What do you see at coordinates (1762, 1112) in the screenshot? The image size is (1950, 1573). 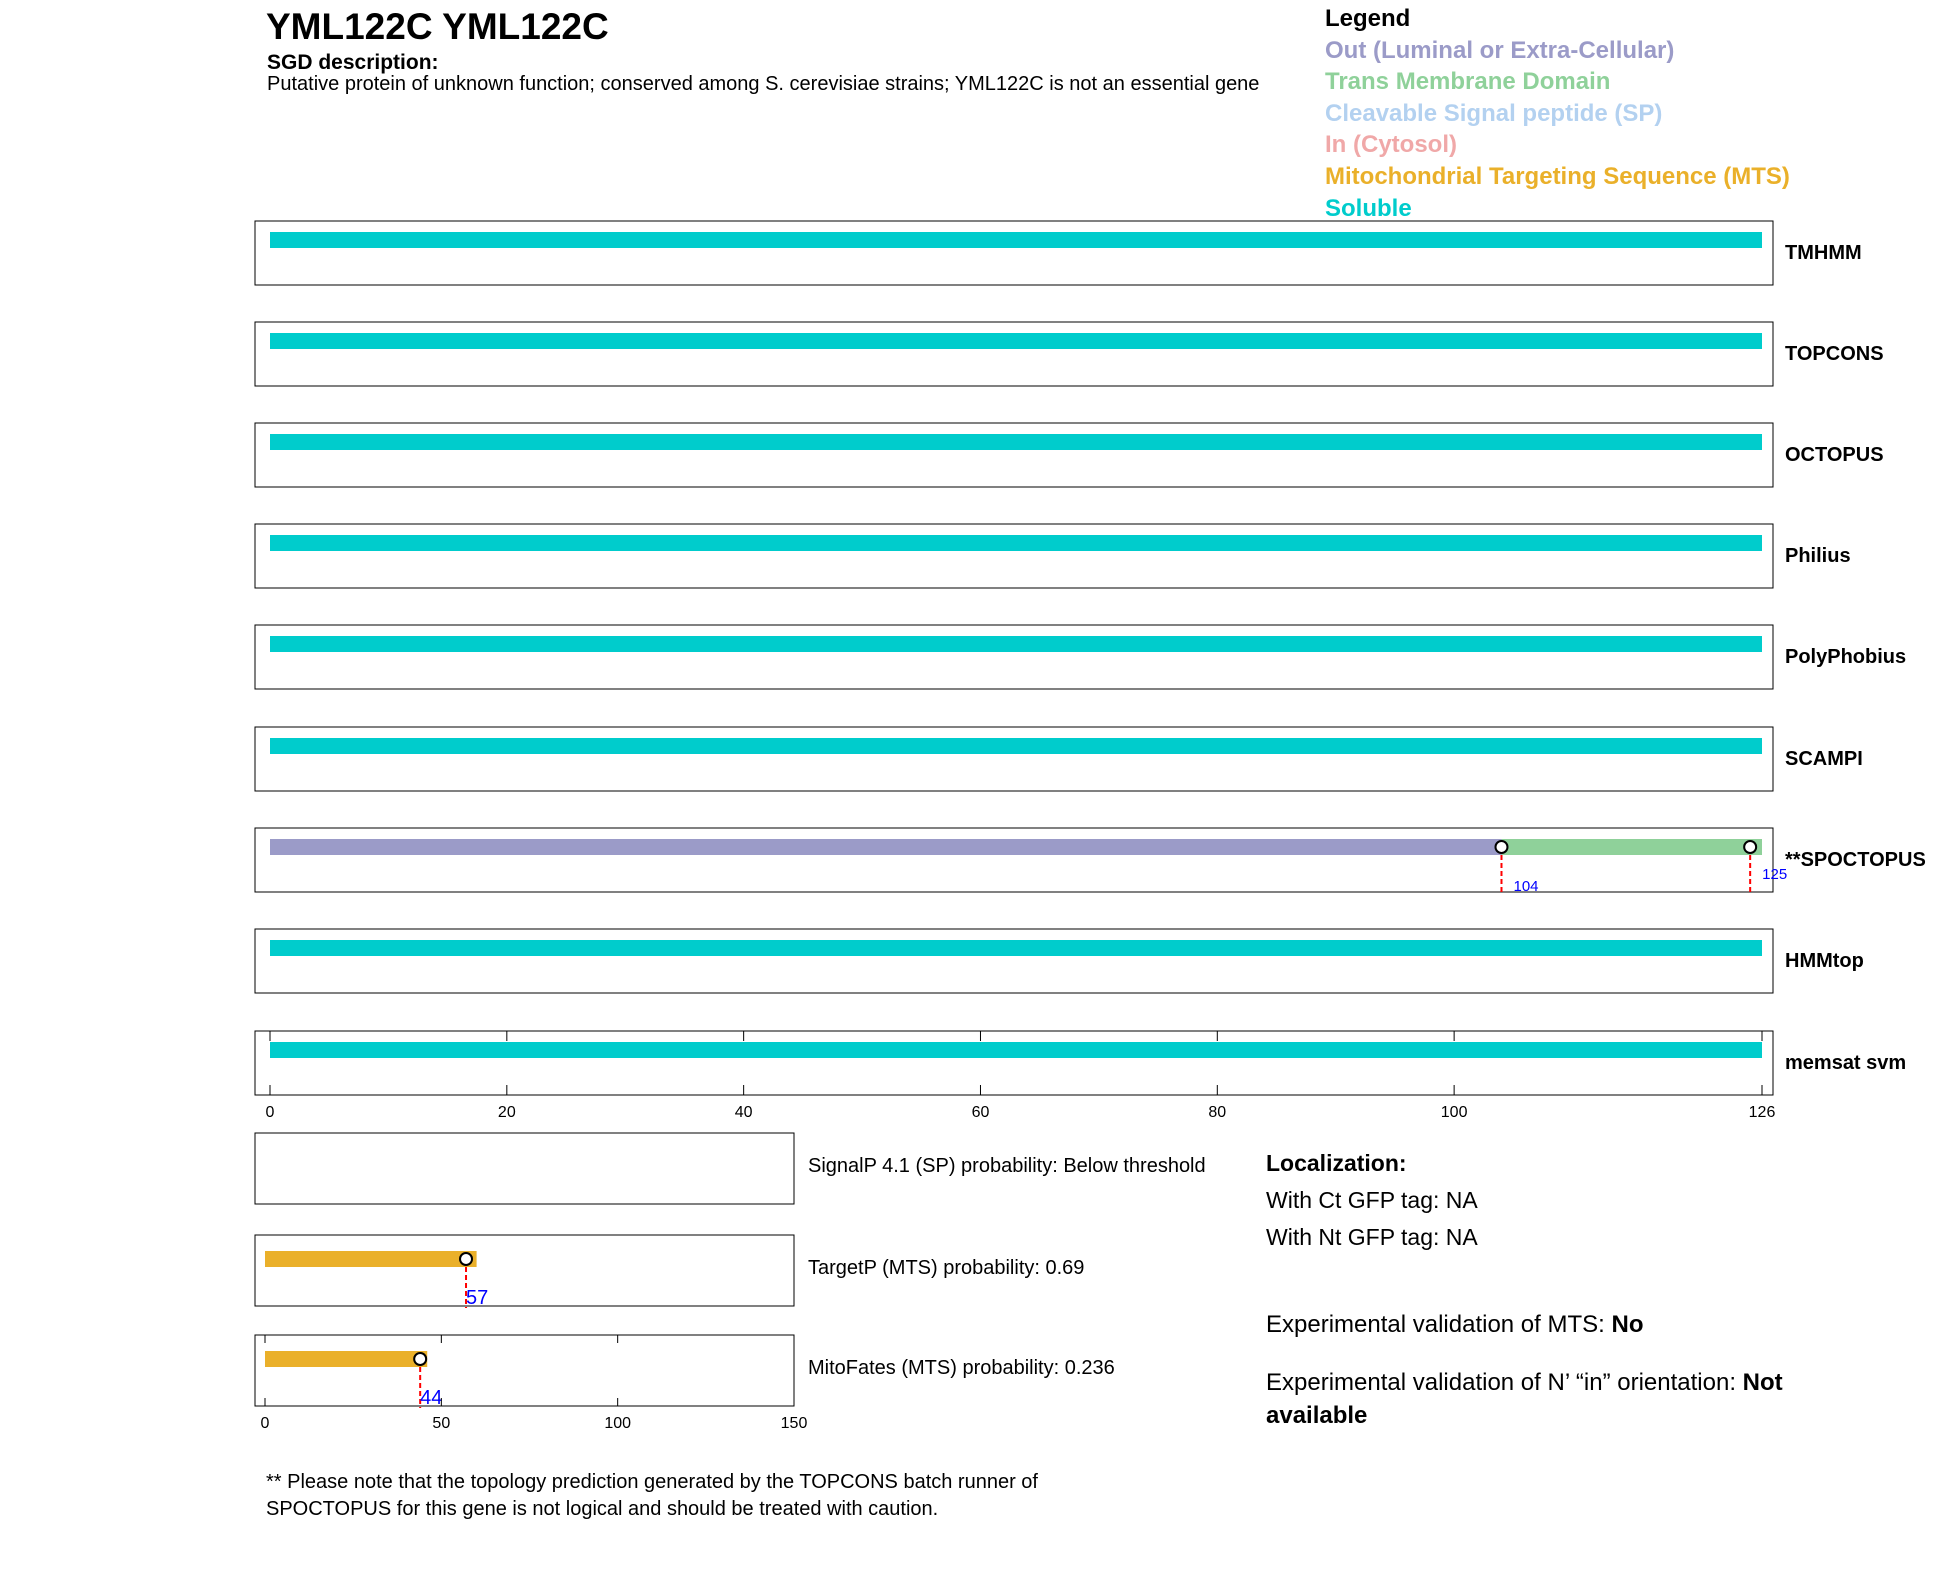 I see `x-tick-label: 126` at bounding box center [1762, 1112].